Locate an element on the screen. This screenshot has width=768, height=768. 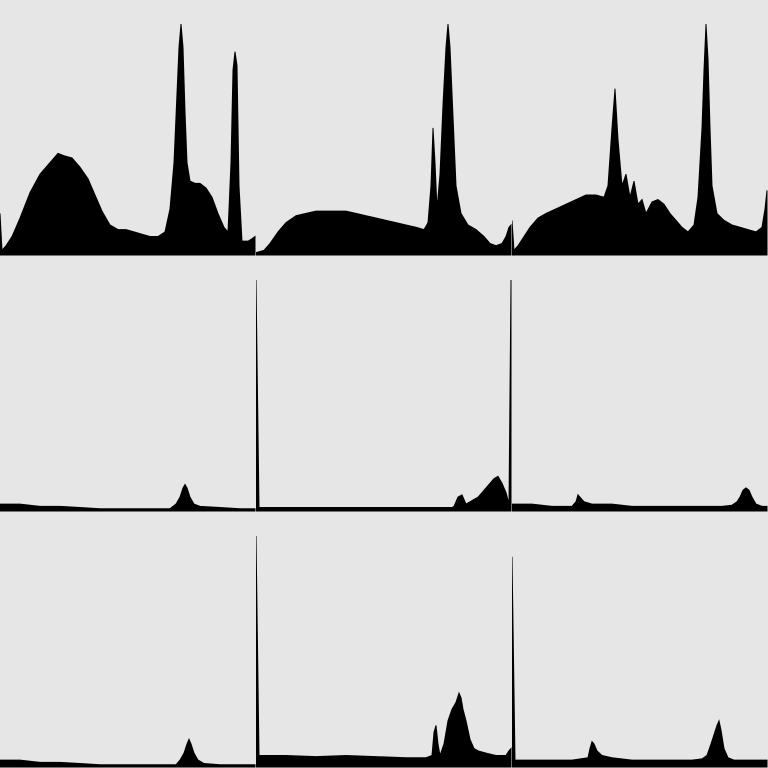
histogram-panel-r3c1 is located at coordinates (128, 640).